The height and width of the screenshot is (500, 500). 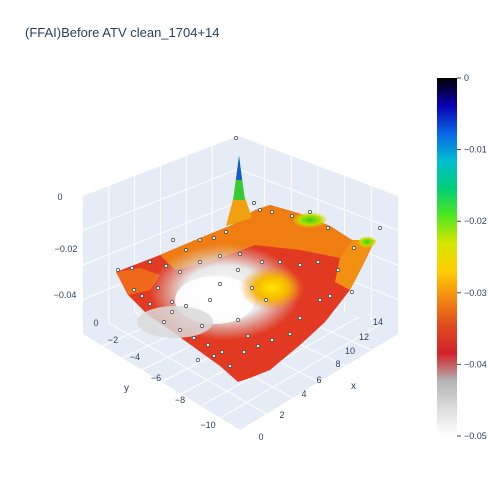 What do you see at coordinates (272, 288) in the screenshot?
I see `surface-yellow-peak` at bounding box center [272, 288].